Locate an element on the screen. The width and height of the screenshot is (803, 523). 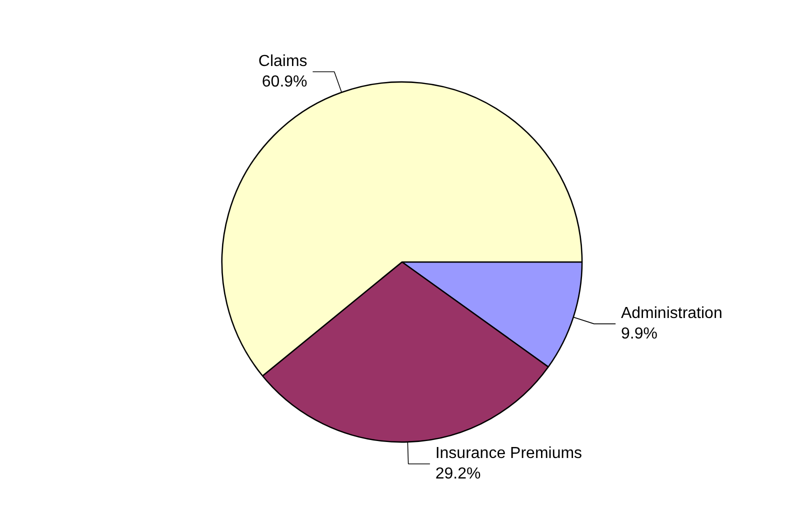
data-label: 29.2% is located at coordinates (458, 474).